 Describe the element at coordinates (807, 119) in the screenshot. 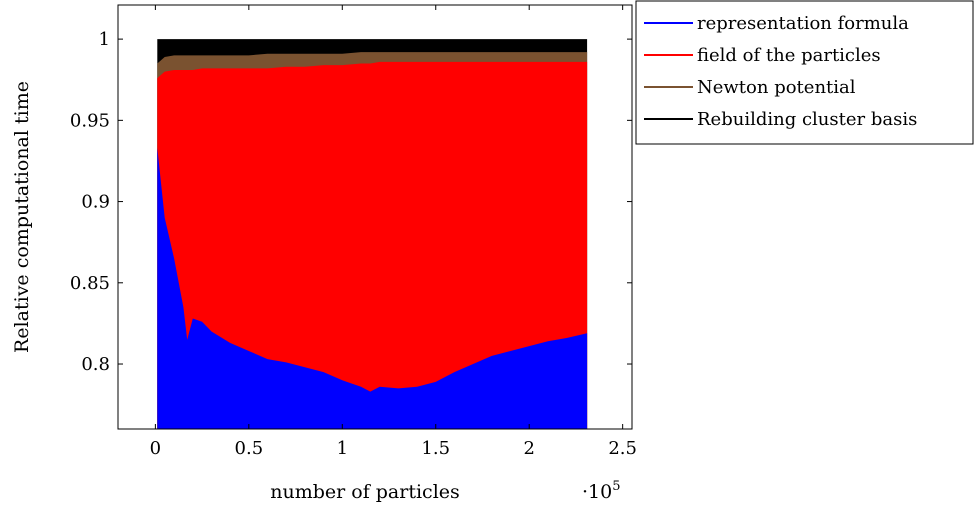

I see `legend-label: Rebuilding cluster basis` at that location.